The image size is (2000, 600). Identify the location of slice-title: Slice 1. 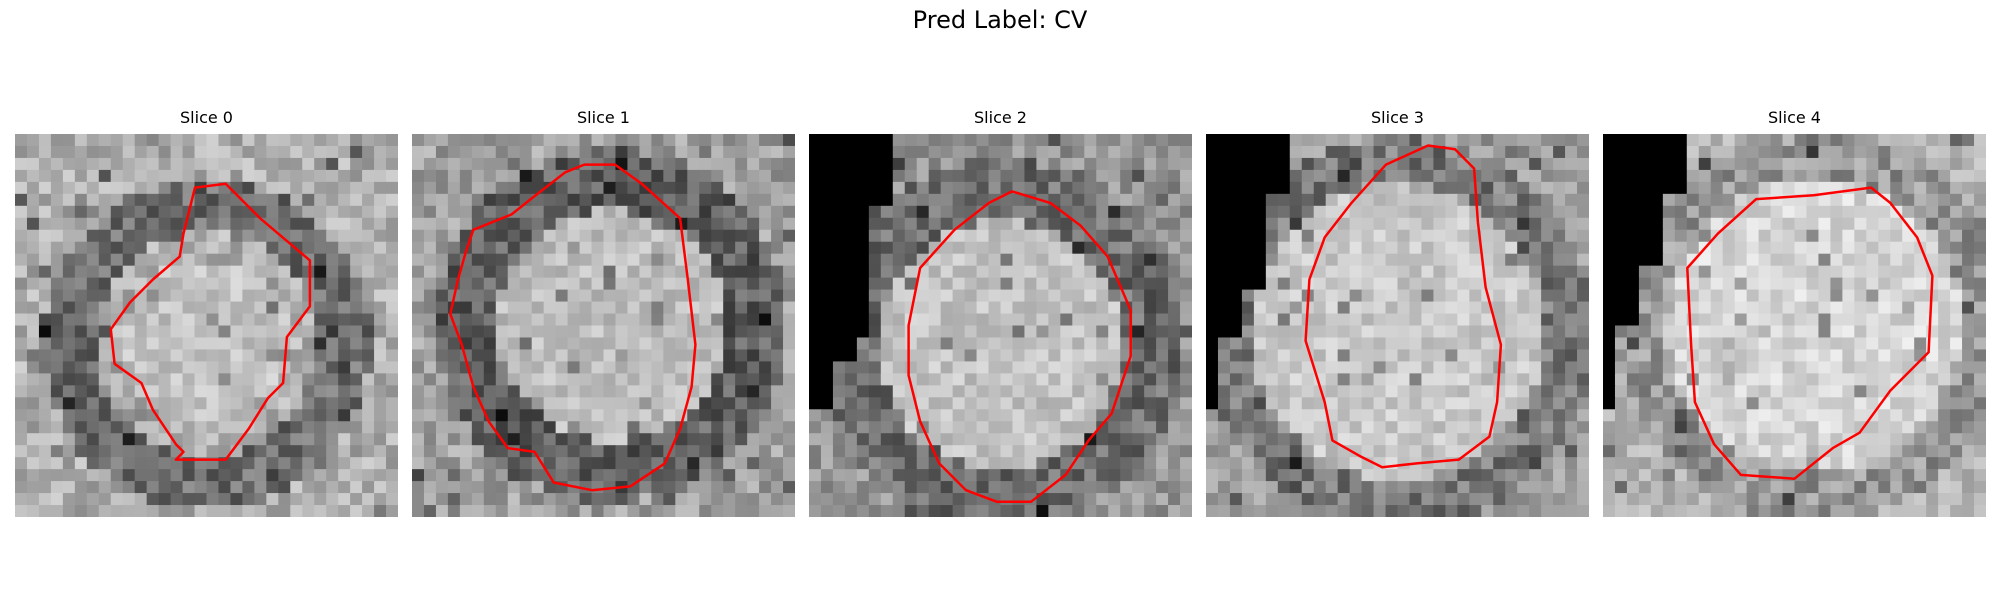
(603, 117).